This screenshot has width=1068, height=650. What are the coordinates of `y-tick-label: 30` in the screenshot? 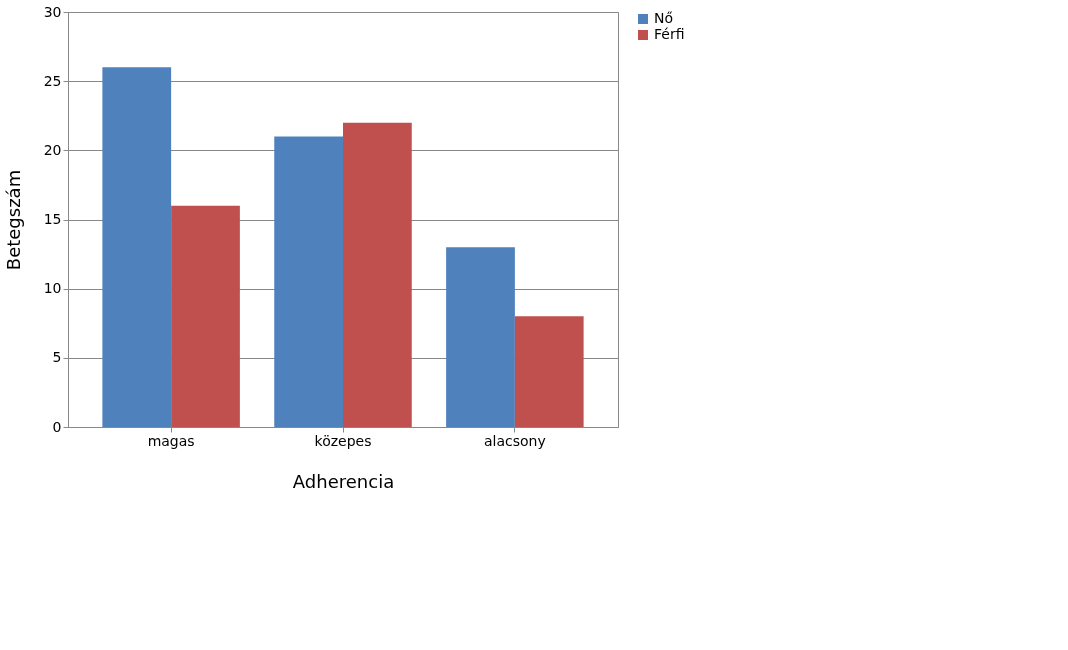 It's located at (52, 11).